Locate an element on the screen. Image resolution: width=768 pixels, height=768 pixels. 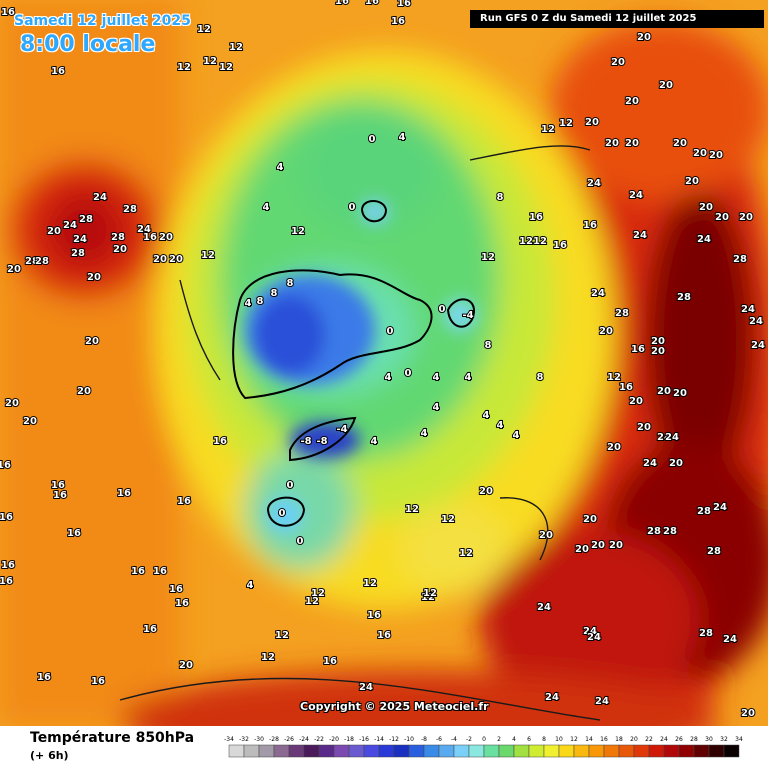
scale-tick-label: -28 is located at coordinates (274, 739).